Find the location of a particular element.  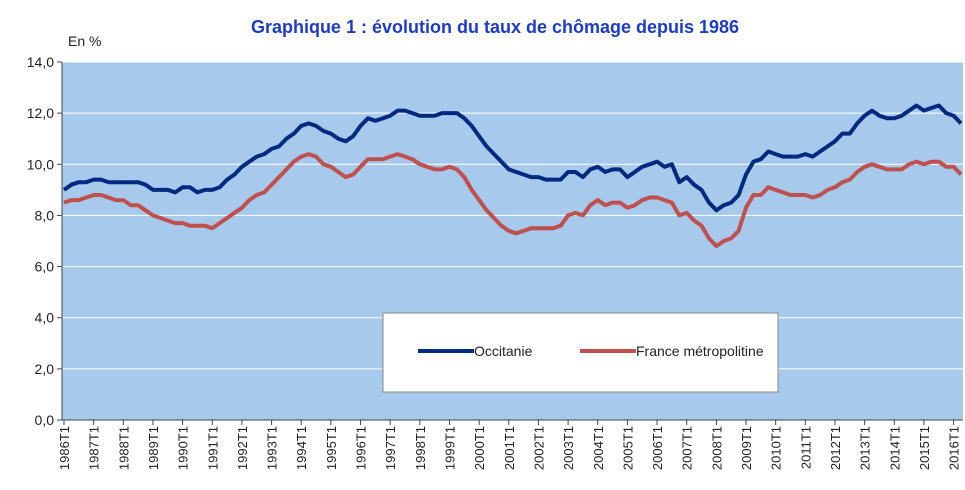

x-tick-label: 1999T1 is located at coordinates (449, 448).